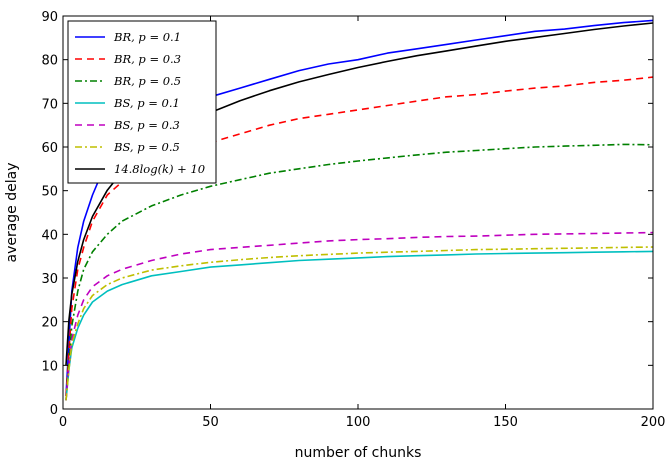 The width and height of the screenshot is (667, 460). Describe the element at coordinates (159, 169) in the screenshot. I see `legend-label: 14.8log(k) + 10` at that location.